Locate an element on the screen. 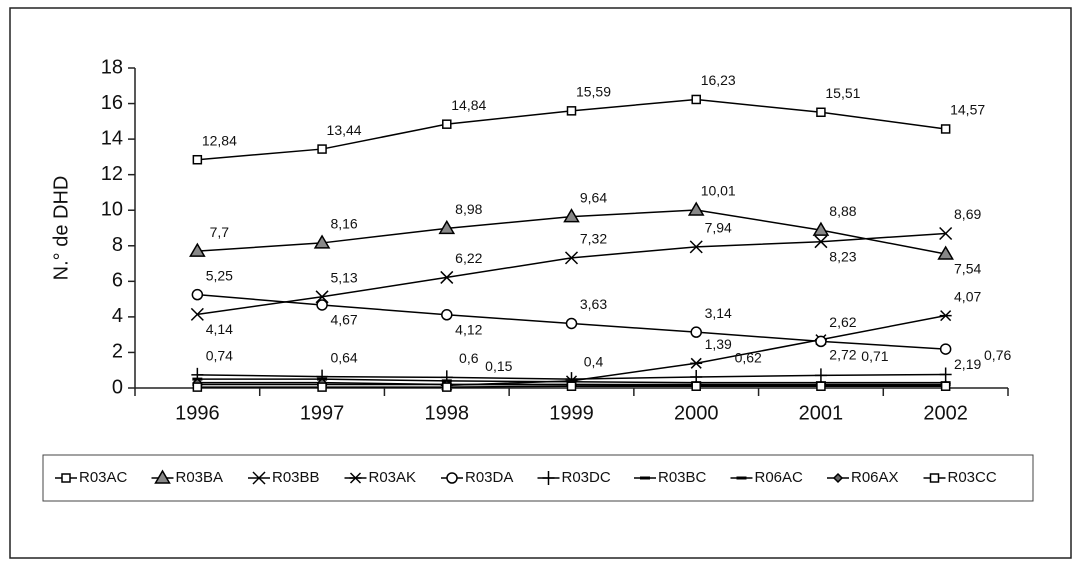 The height and width of the screenshot is (569, 1079). legend-label: R06AC is located at coordinates (779, 477).